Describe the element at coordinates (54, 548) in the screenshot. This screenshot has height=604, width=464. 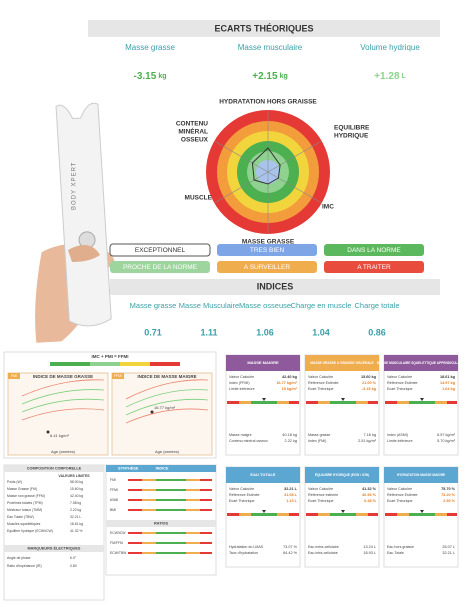
I see `label: MARQUEURS ÉLECTRIQUES` at that location.